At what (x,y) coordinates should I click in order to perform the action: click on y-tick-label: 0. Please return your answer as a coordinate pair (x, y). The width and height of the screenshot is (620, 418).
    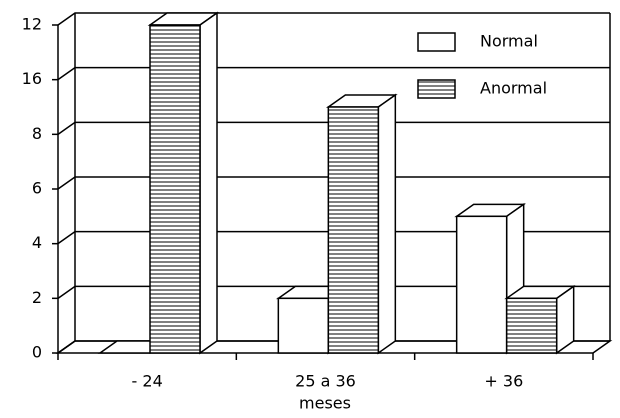
    Looking at the image, I should click on (37, 352).